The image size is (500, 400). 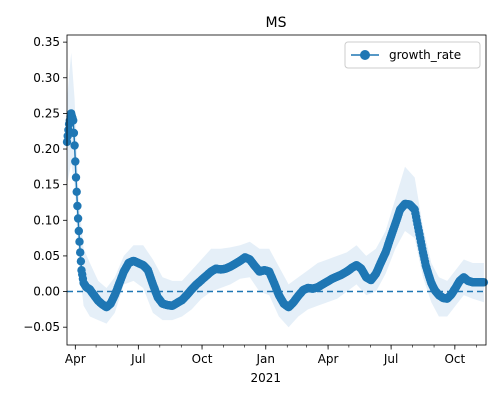 I want to click on legend-entry-growth-rate: growth_rate, so click(x=425, y=55).